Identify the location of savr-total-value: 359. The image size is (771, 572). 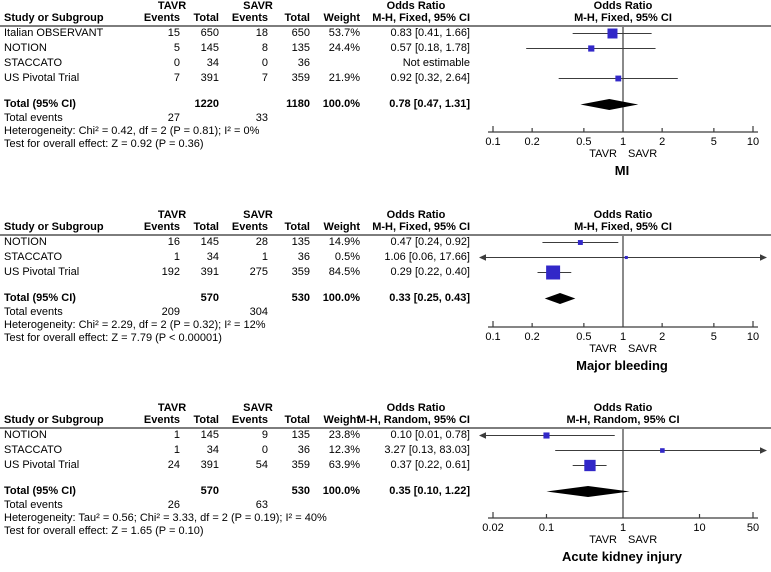
(300, 78).